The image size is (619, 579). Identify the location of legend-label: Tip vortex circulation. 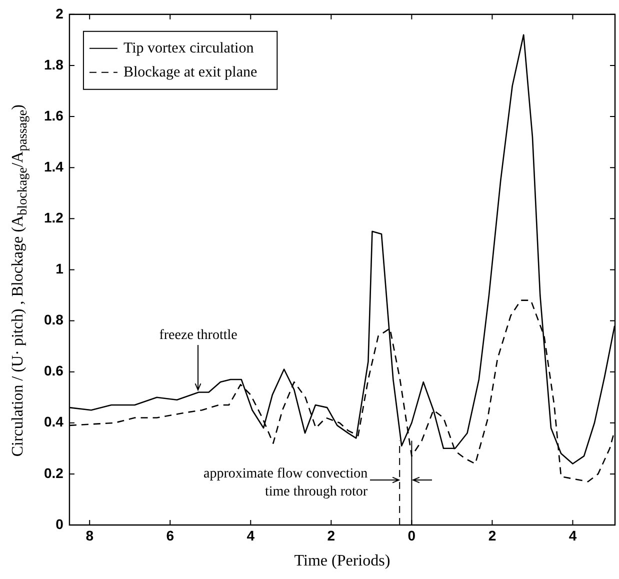
(188, 48).